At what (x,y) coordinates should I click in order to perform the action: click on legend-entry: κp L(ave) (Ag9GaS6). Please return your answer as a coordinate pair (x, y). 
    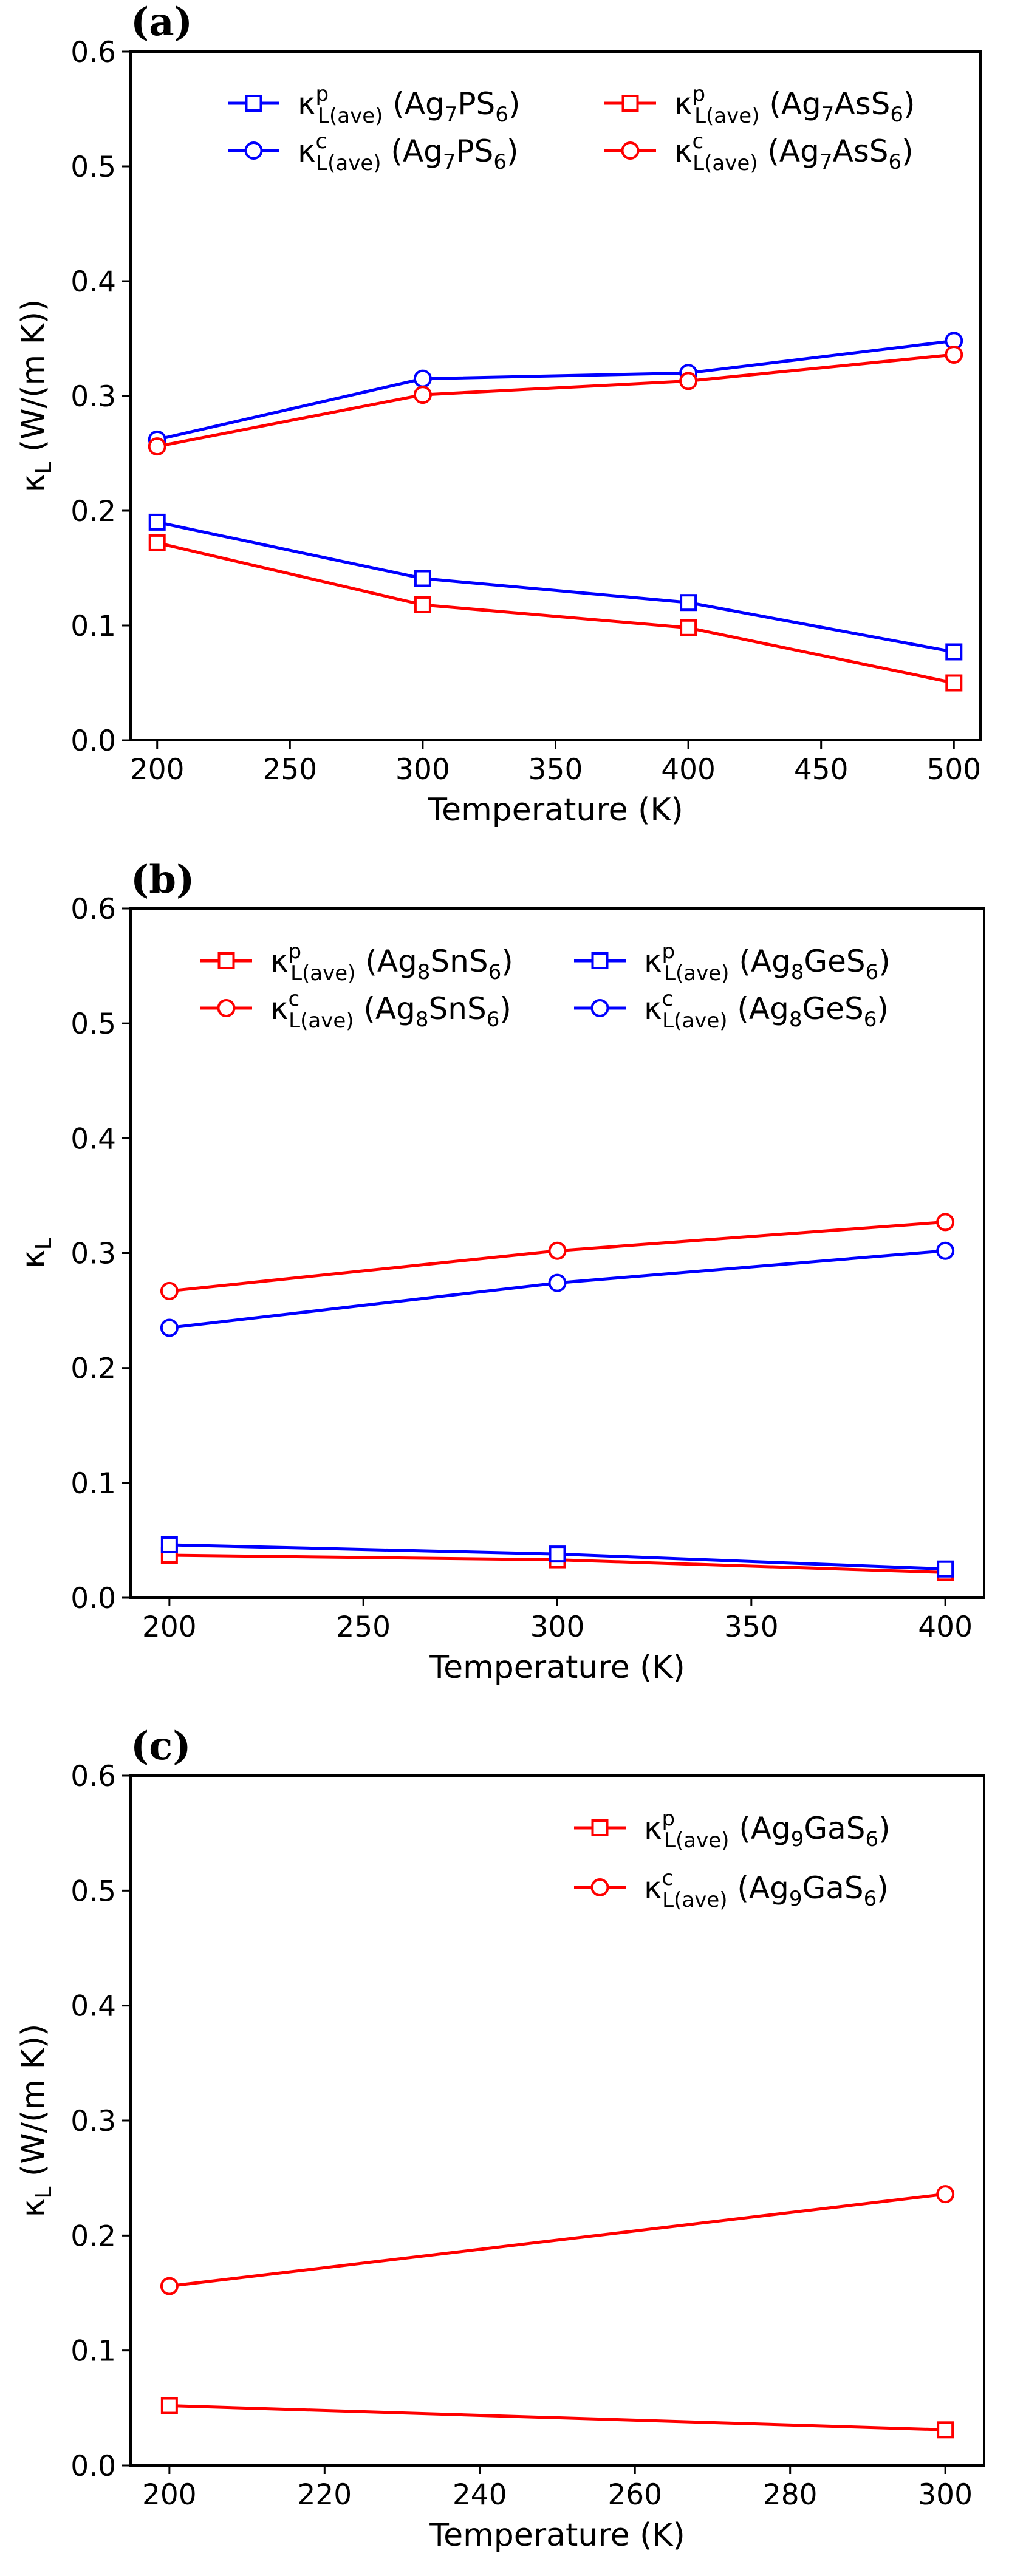
    Looking at the image, I should click on (732, 1830).